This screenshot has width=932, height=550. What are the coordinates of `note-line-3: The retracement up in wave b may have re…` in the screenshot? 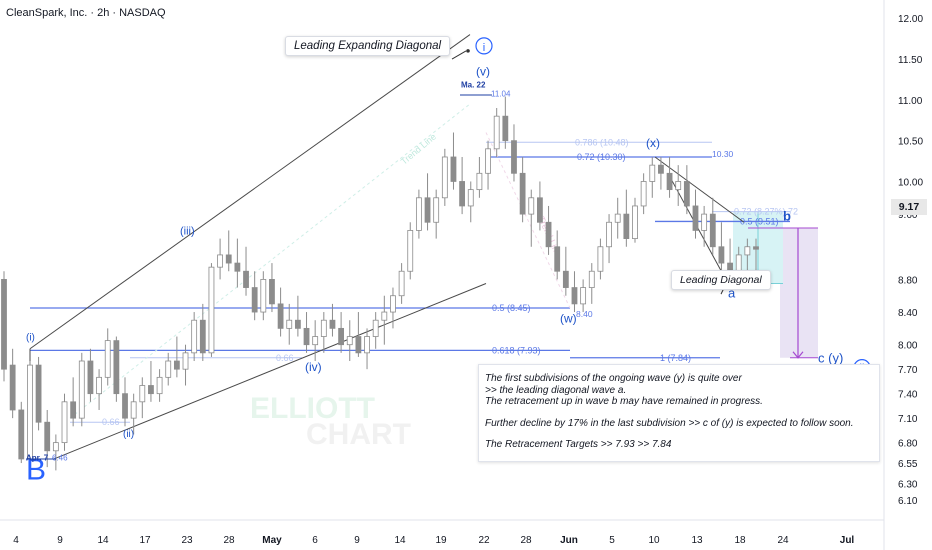 It's located at (624, 401).